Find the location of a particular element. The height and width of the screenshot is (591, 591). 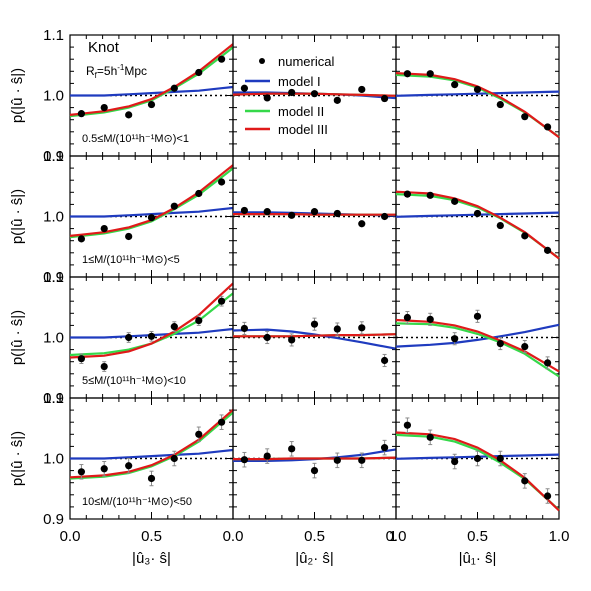

mass-bin-label: 5≤M/(10¹¹h⁻¹M⊙)<10 is located at coordinates (134, 381).